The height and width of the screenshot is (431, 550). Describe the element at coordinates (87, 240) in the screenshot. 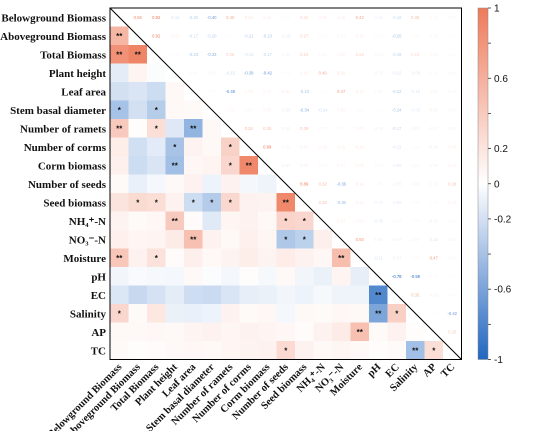

I see `row-label: NO₃⁻-N` at that location.